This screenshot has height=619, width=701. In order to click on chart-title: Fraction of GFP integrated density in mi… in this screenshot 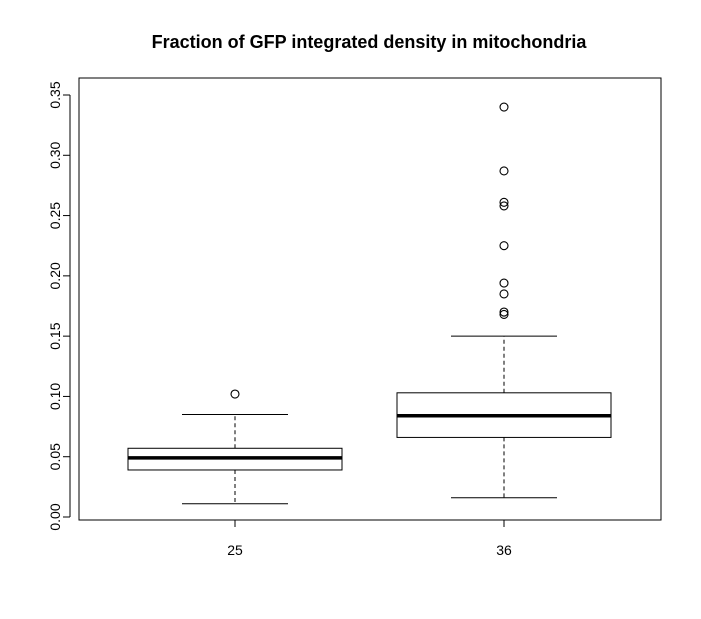, I will do `click(370, 42)`.